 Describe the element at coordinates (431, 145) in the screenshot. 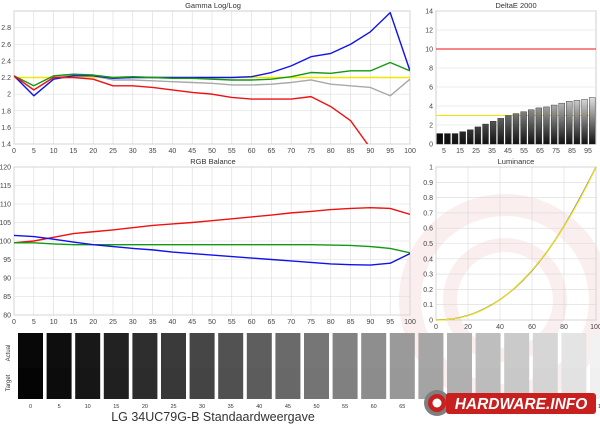

I see `deltae-ytick-label: 0` at that location.